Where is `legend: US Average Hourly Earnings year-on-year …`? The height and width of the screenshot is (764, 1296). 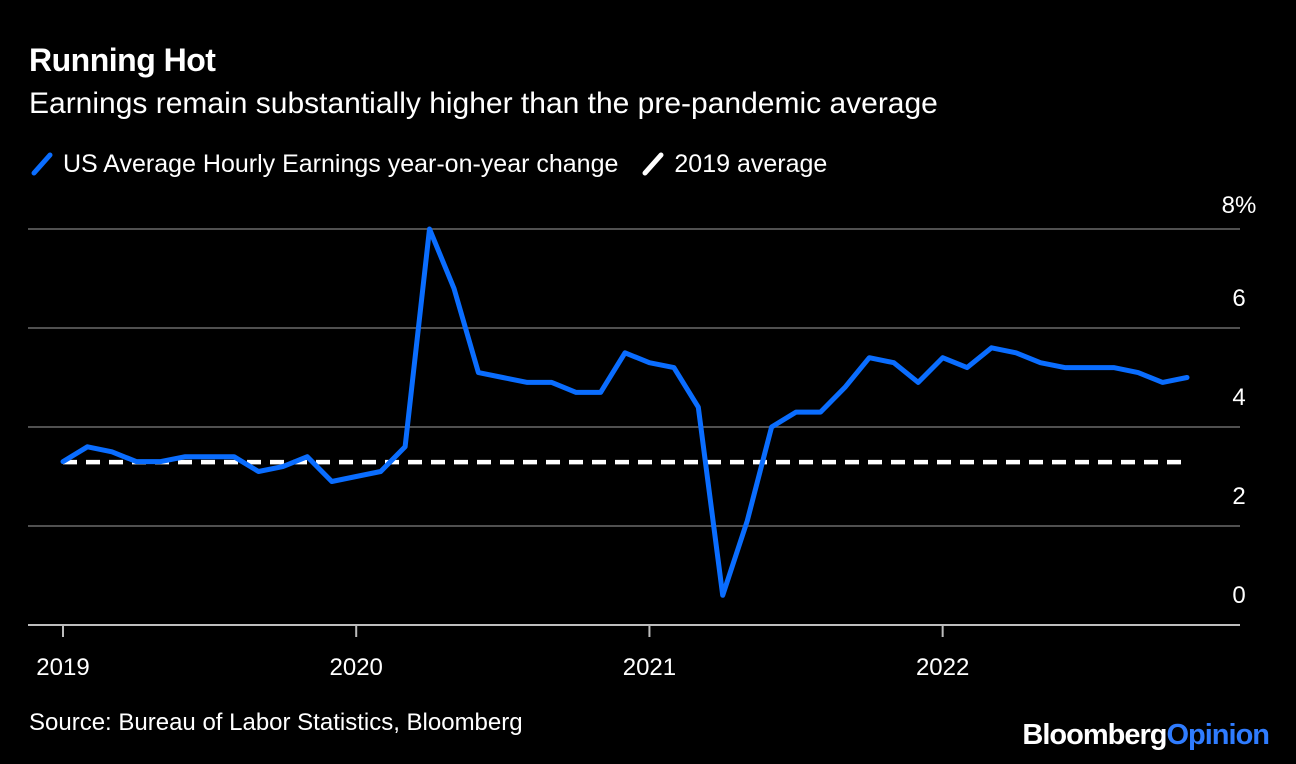
legend: US Average Hourly Earnings year-on-year … is located at coordinates (439, 164).